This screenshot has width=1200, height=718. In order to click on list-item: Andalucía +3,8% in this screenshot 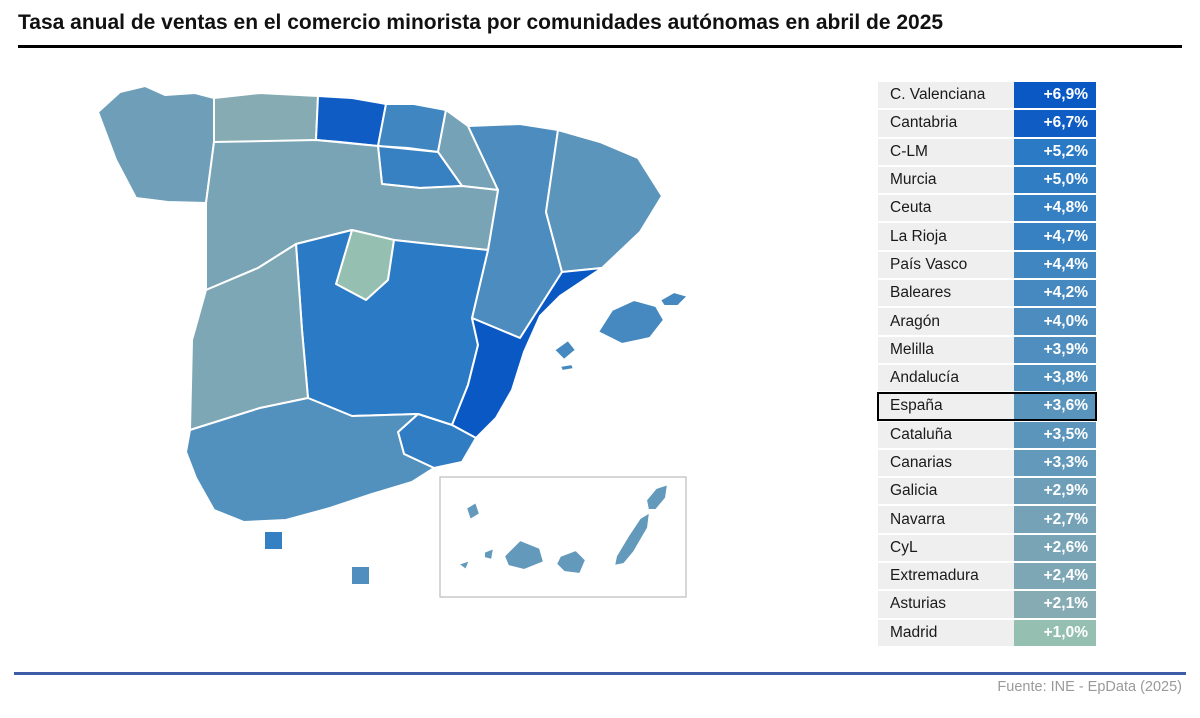, I will do `click(987, 378)`.